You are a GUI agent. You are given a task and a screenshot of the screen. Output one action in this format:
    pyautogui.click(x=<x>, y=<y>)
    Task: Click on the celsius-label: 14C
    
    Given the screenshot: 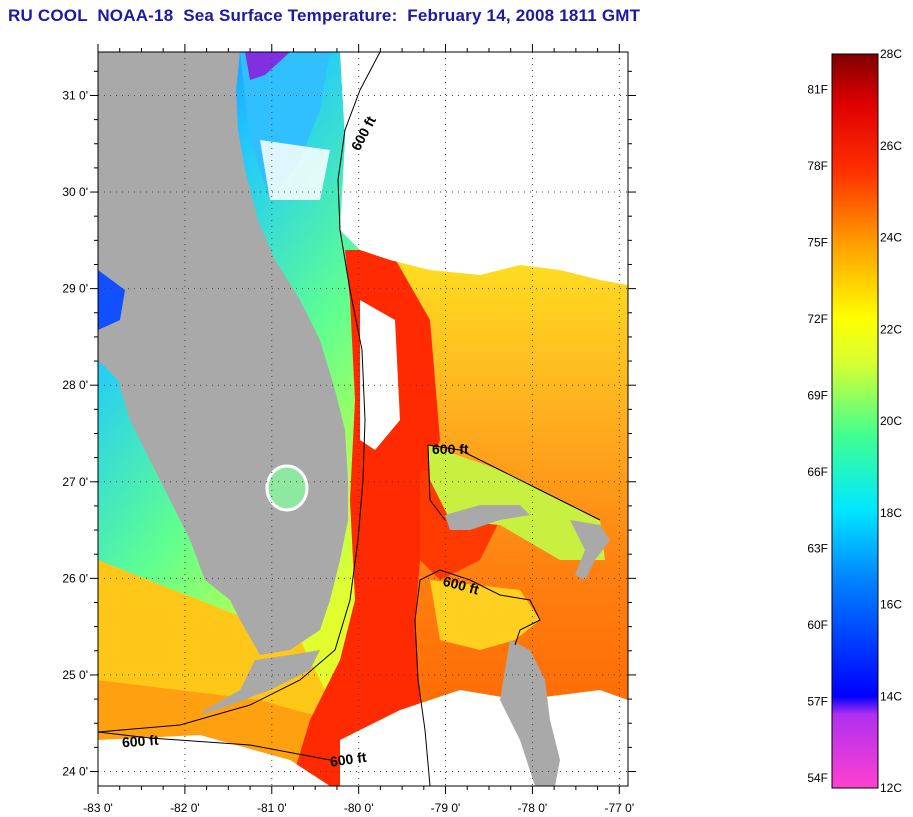 What is the action you would take?
    pyautogui.click(x=891, y=696)
    